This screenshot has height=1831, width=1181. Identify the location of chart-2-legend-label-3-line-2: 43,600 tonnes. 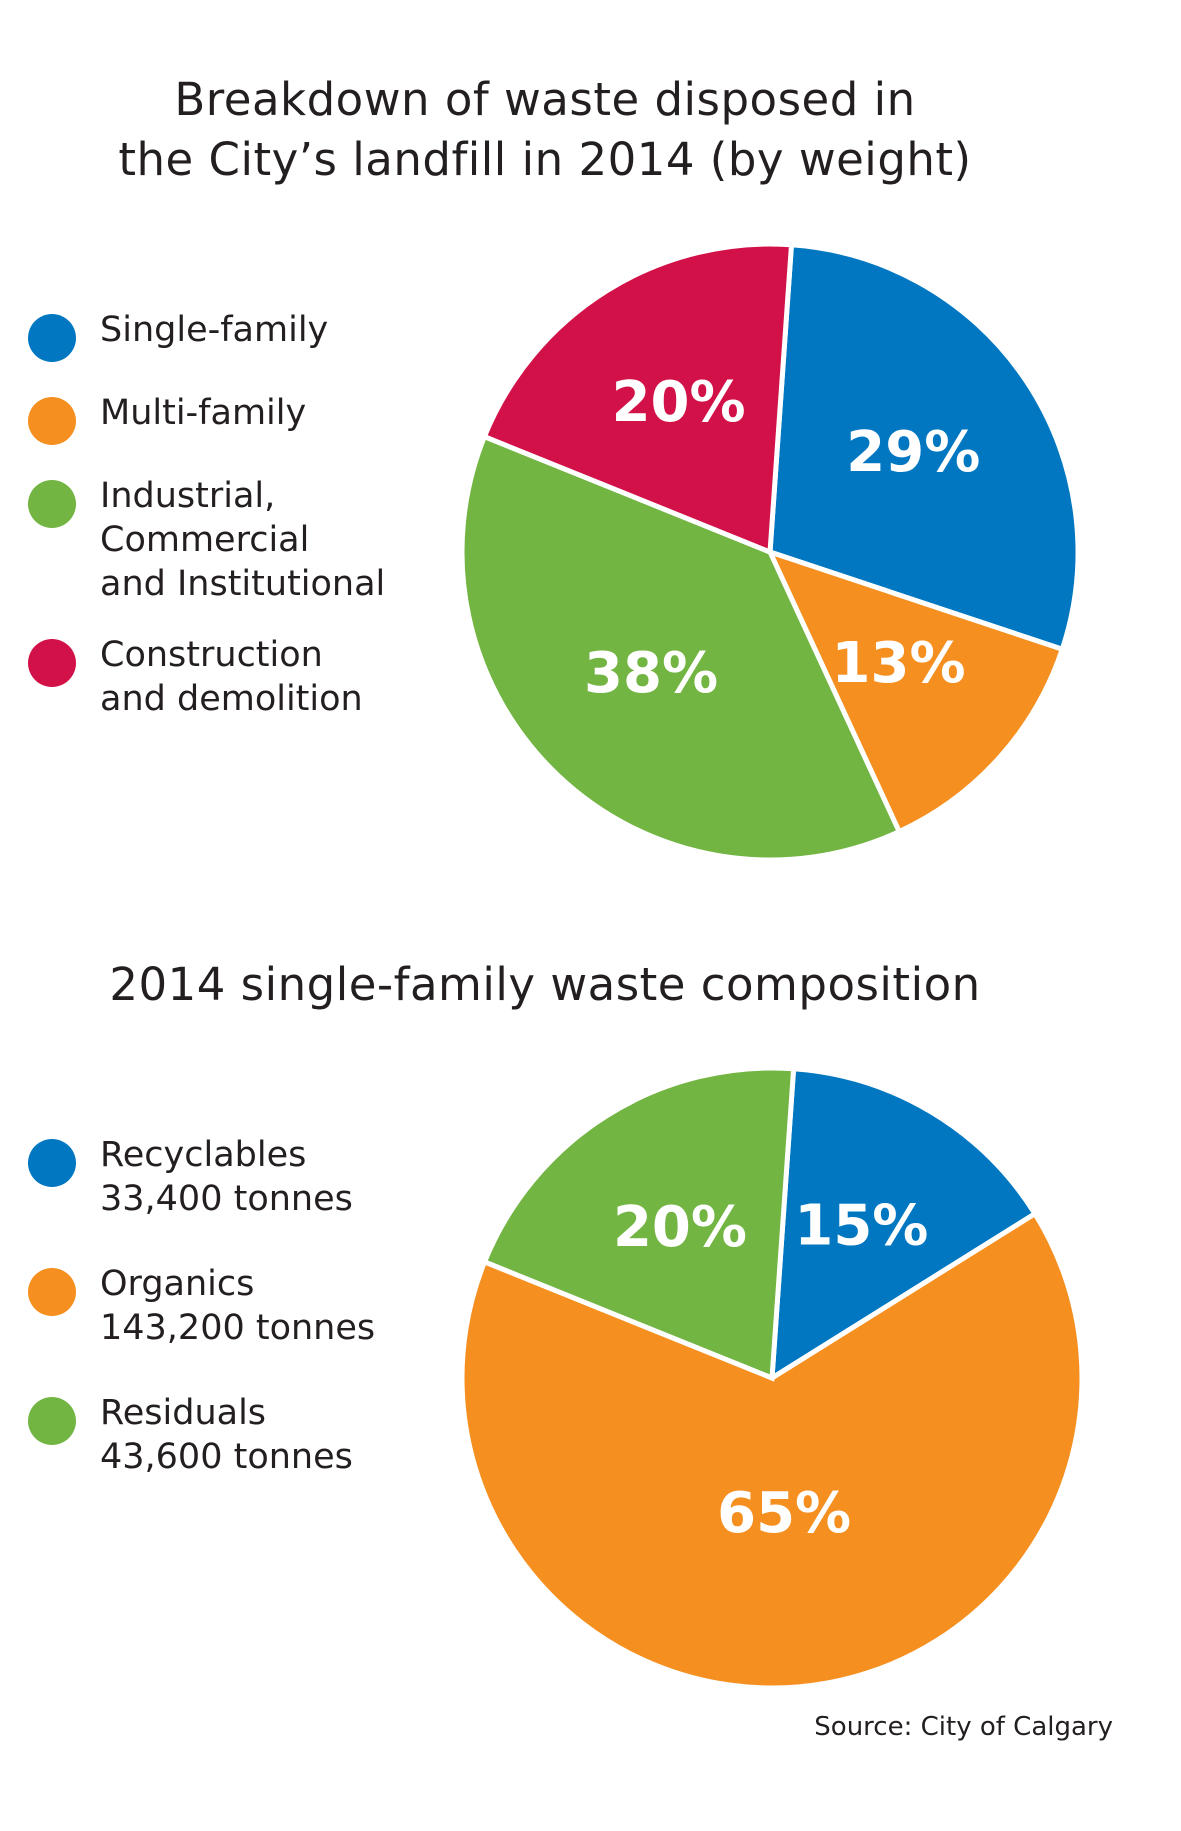
(226, 1457).